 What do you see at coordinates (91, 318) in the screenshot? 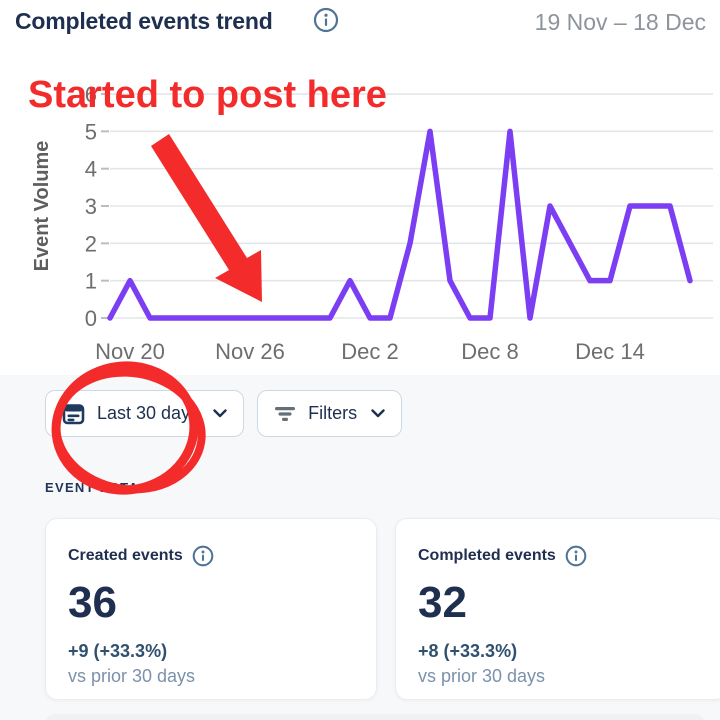
I see `y-tick-label: 0` at bounding box center [91, 318].